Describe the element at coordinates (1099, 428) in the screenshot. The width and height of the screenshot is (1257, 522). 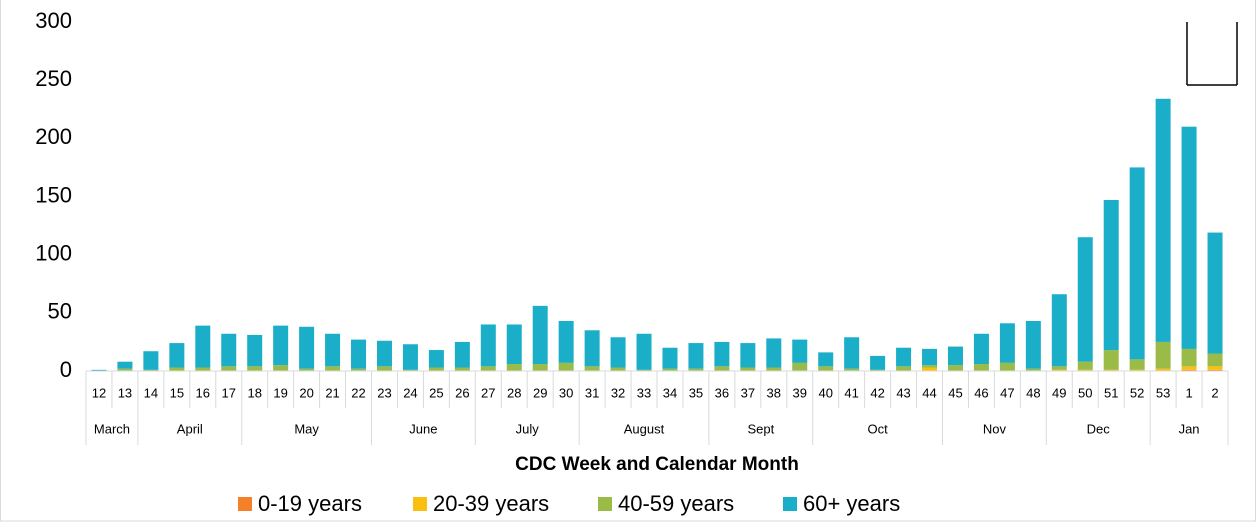
I see `x-group-label: Dec` at that location.